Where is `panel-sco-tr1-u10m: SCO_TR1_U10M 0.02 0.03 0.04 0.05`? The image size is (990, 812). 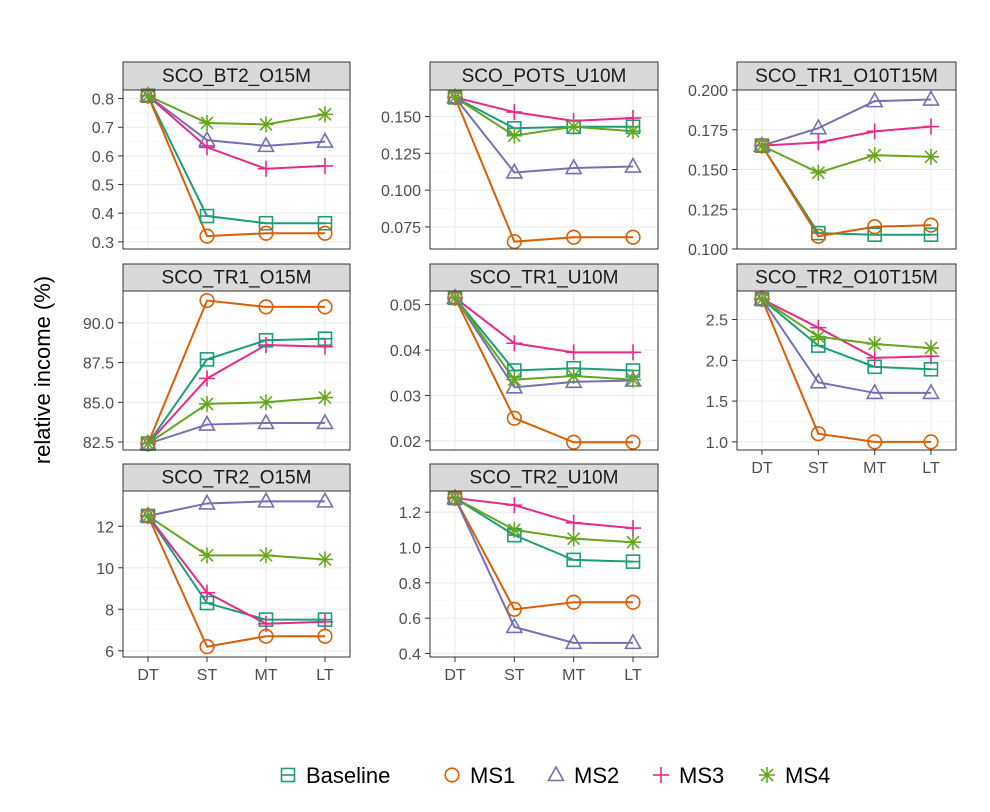 panel-sco-tr1-u10m: SCO_TR1_U10M 0.02 0.03 0.04 0.05 is located at coordinates (524, 357).